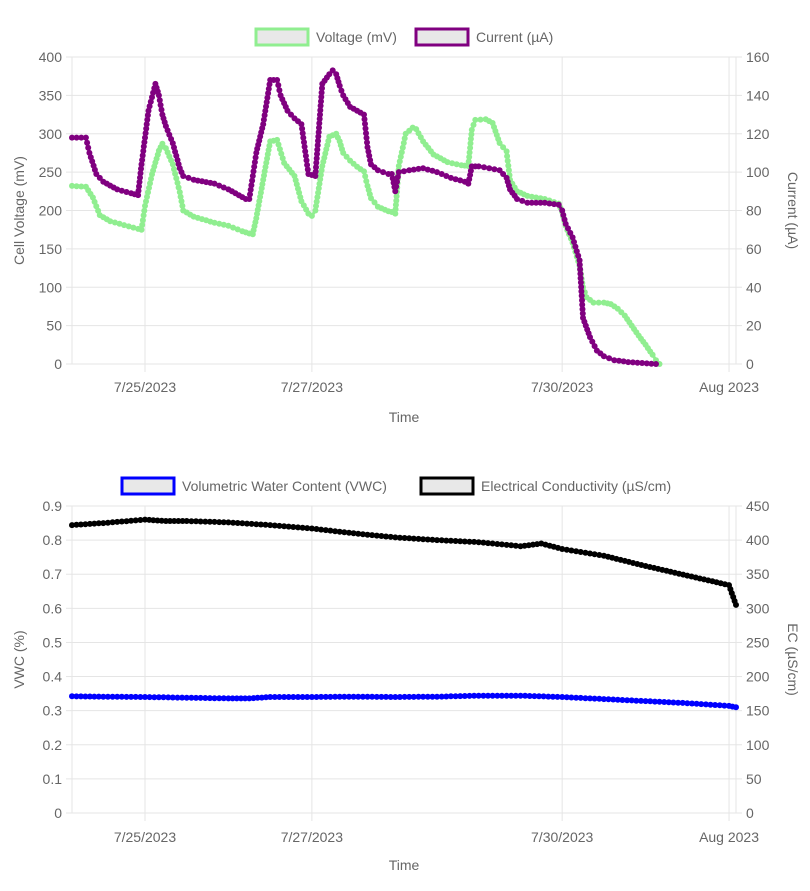  What do you see at coordinates (148, 486) in the screenshot?
I see `legend-swatch` at bounding box center [148, 486].